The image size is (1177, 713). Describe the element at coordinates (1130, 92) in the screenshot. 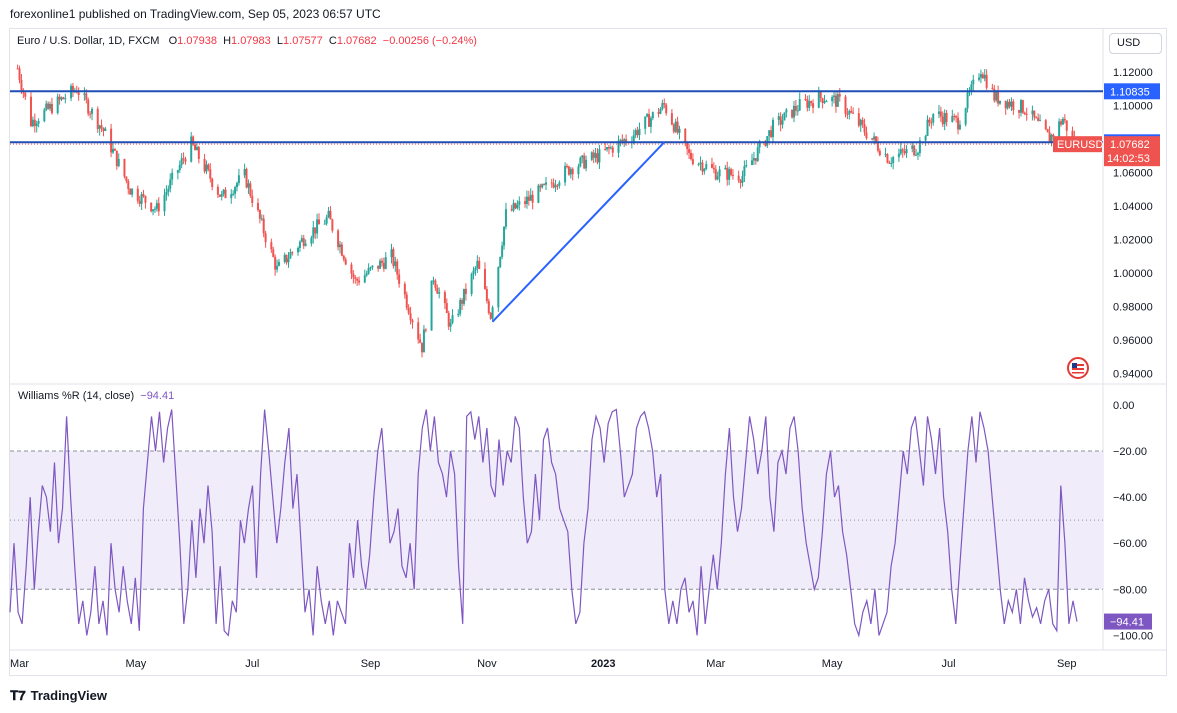

I see `level-top-price-tag: 1.10835` at that location.